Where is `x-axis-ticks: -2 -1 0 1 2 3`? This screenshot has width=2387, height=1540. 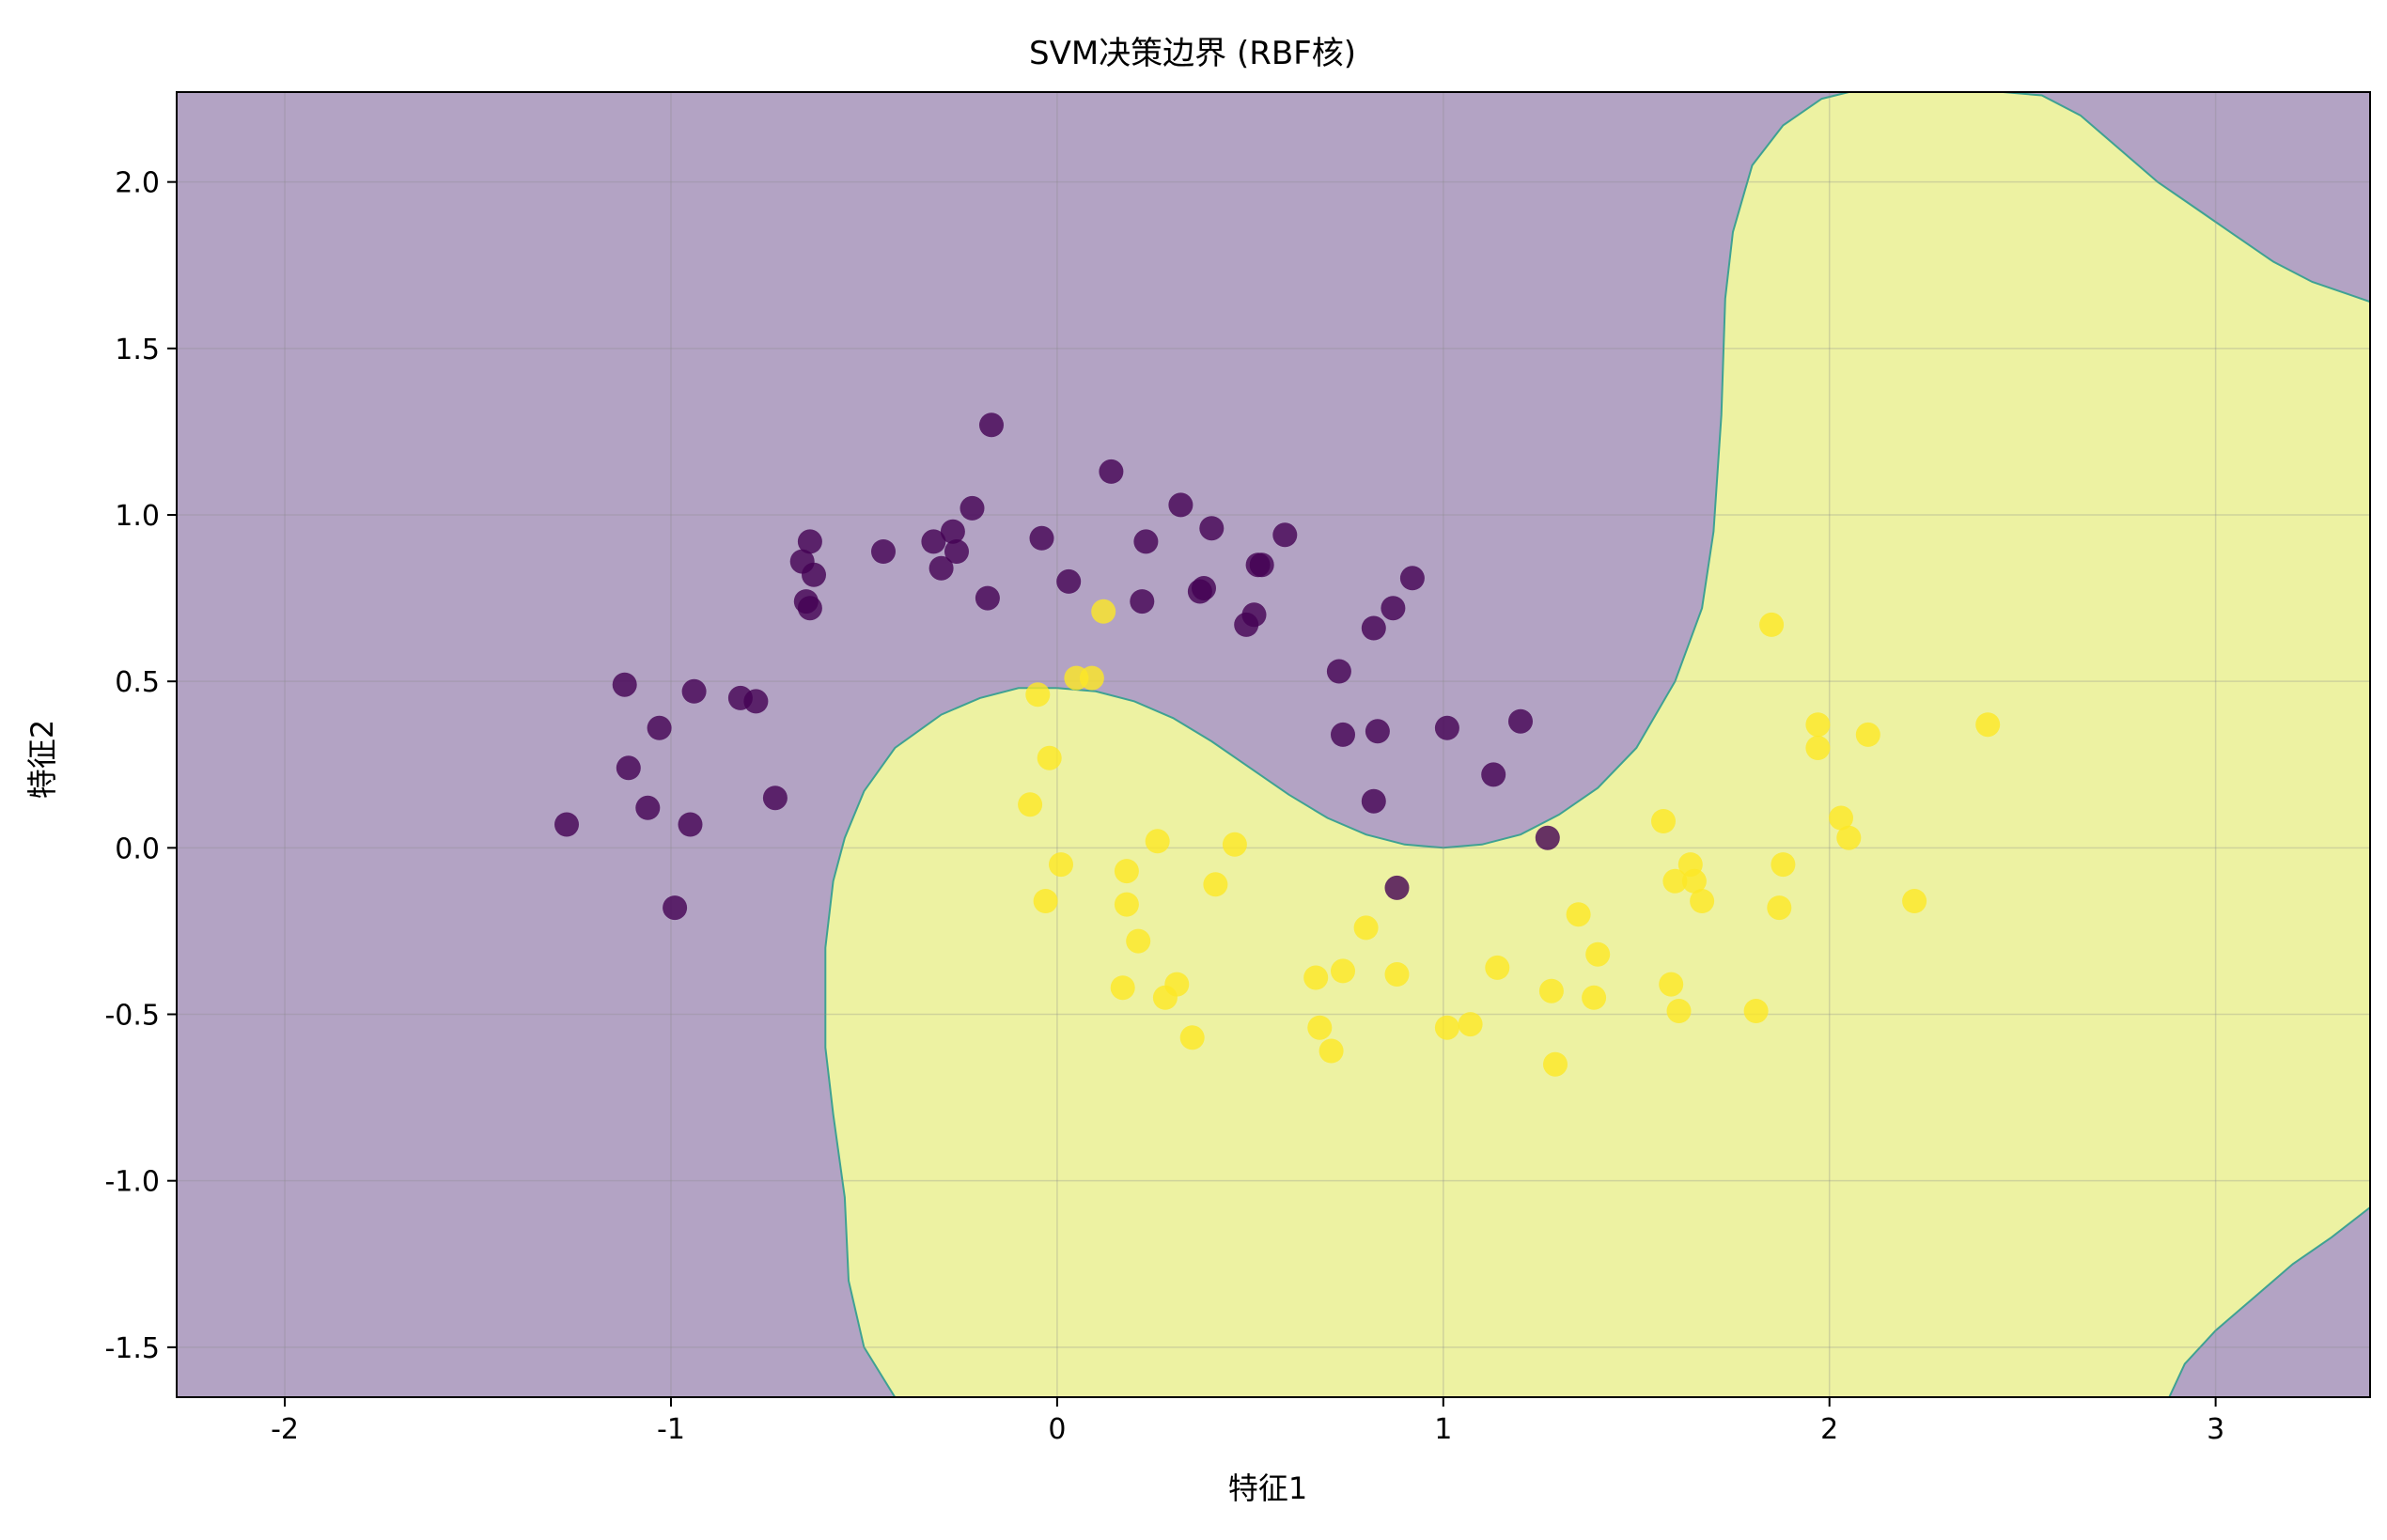 x-axis-ticks: -2 -1 0 1 2 3 is located at coordinates (1247, 1421).